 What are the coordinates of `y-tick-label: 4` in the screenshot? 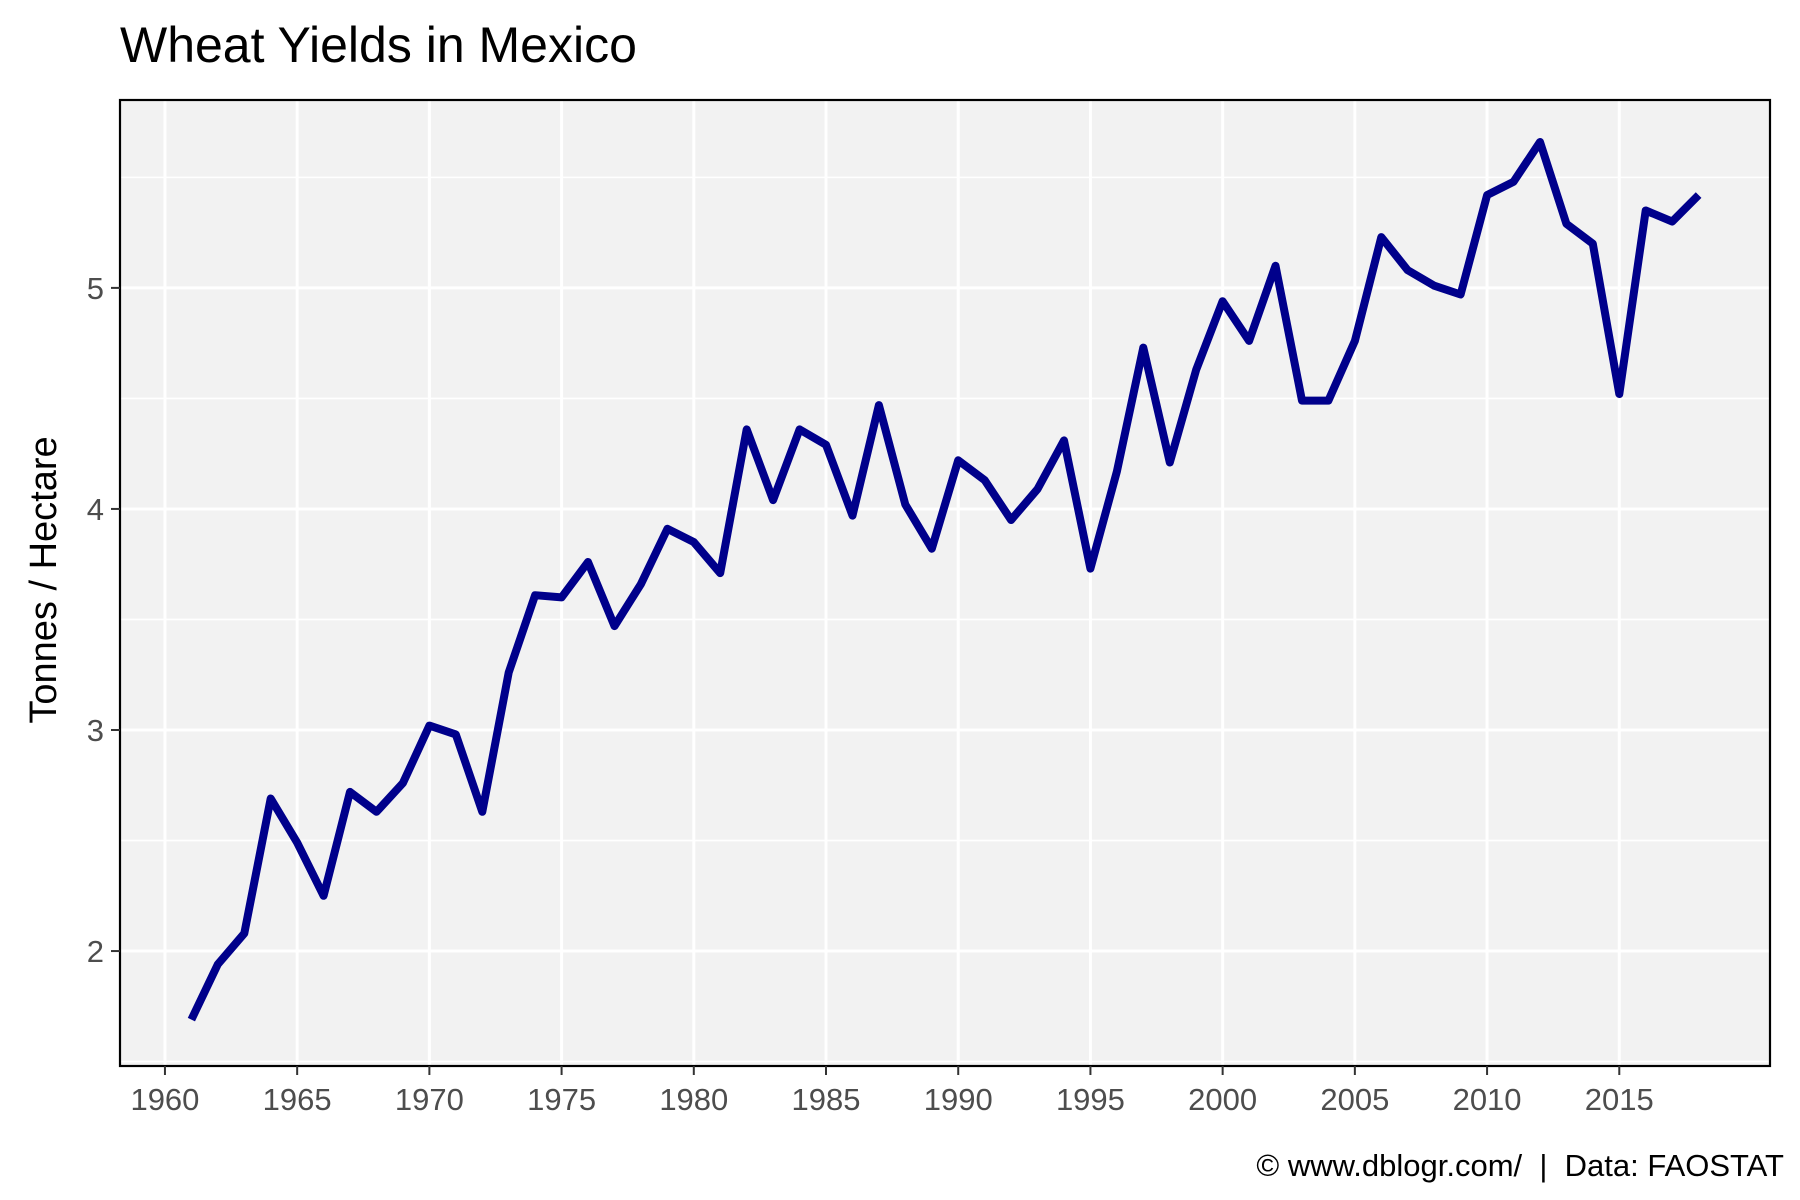 It's located at (95, 509).